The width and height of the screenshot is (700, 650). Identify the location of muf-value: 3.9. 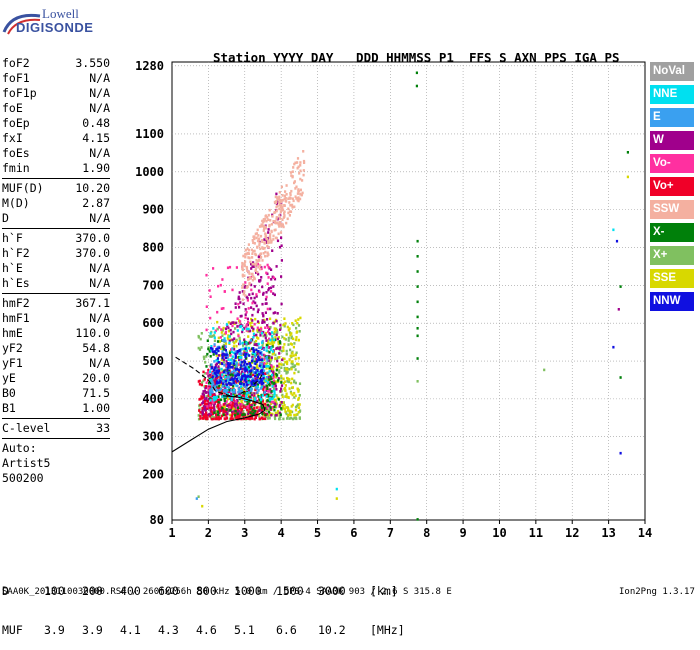
(92, 630).